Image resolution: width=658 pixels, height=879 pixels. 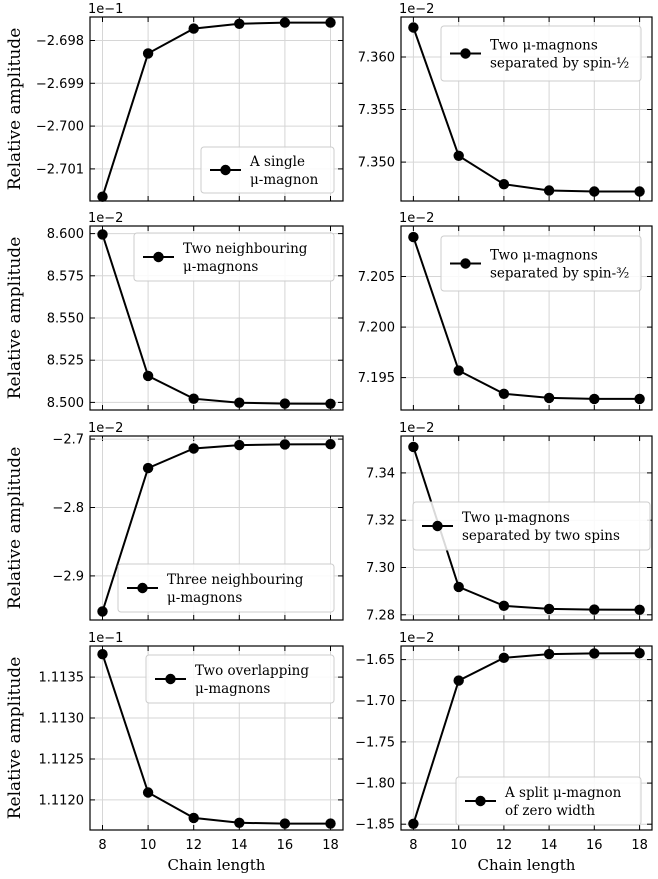 What do you see at coordinates (60, 127) in the screenshot?
I see `y-tick-label: −2.700` at bounding box center [60, 127].